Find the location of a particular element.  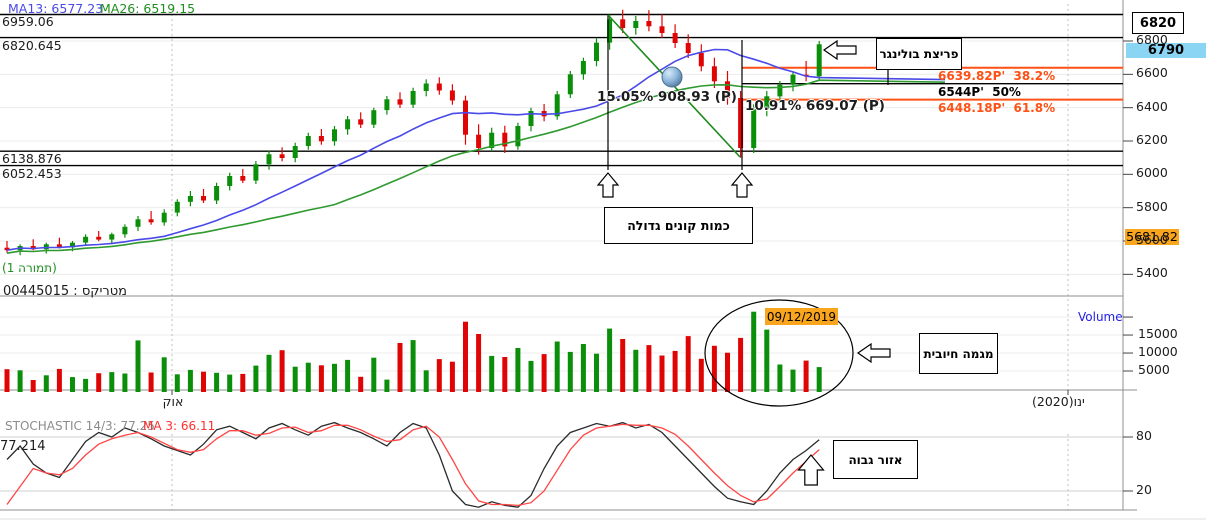

stochastic-header-label: STOCHASTIC 14/3: 77.25 is located at coordinates (80, 426).